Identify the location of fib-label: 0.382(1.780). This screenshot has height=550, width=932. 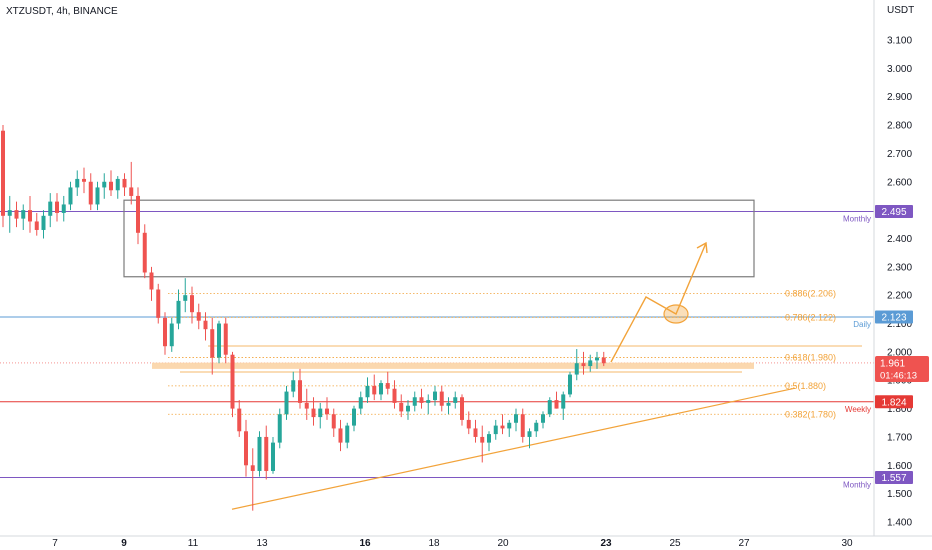
(810, 414).